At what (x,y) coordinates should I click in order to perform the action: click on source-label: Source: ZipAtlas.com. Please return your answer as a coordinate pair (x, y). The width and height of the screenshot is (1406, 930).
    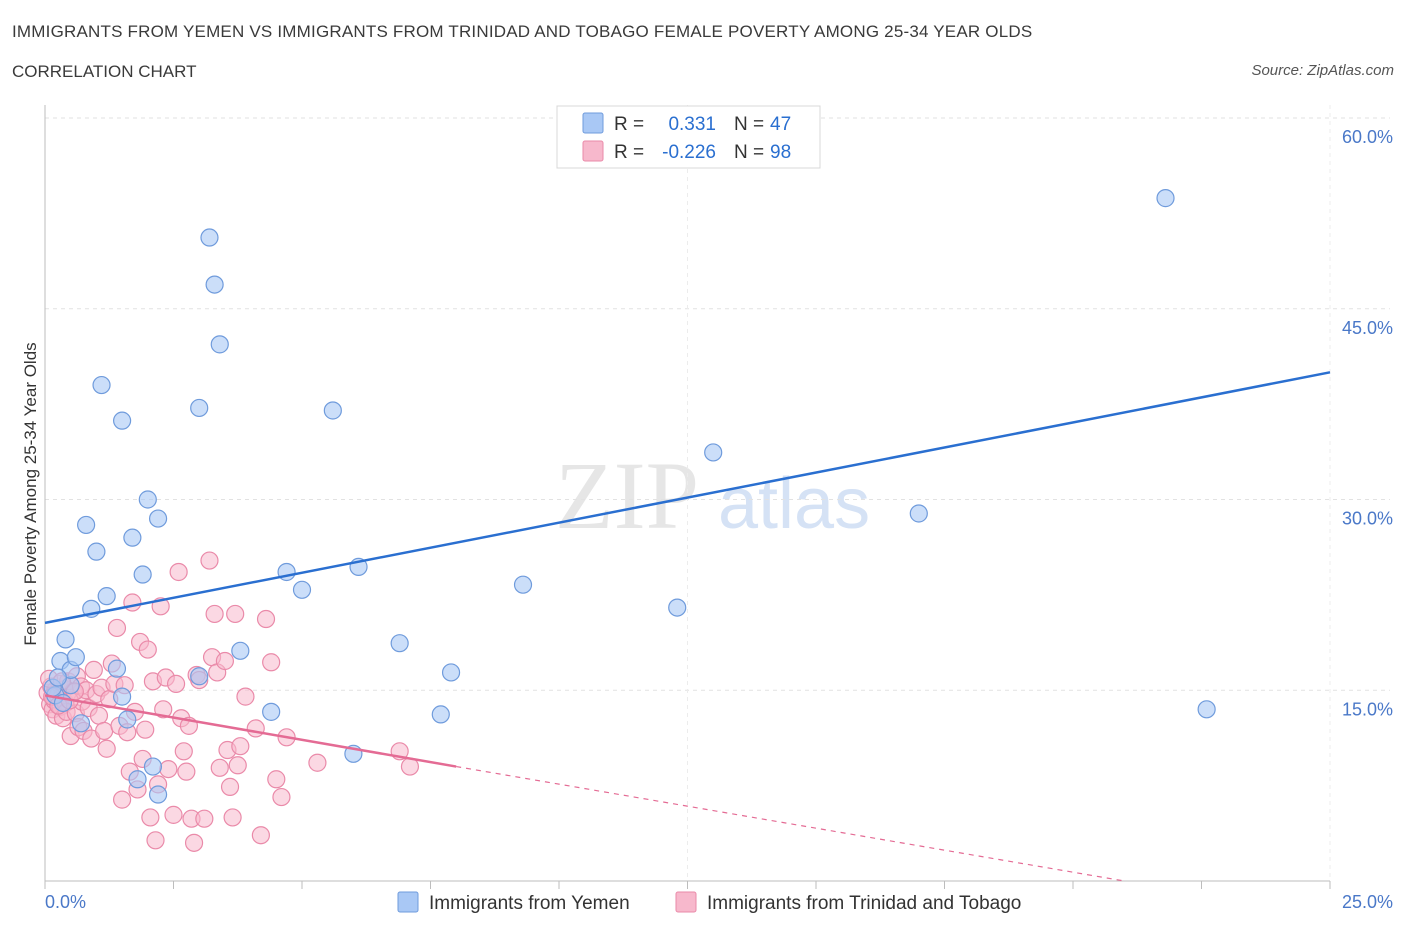
    Looking at the image, I should click on (1322, 70).